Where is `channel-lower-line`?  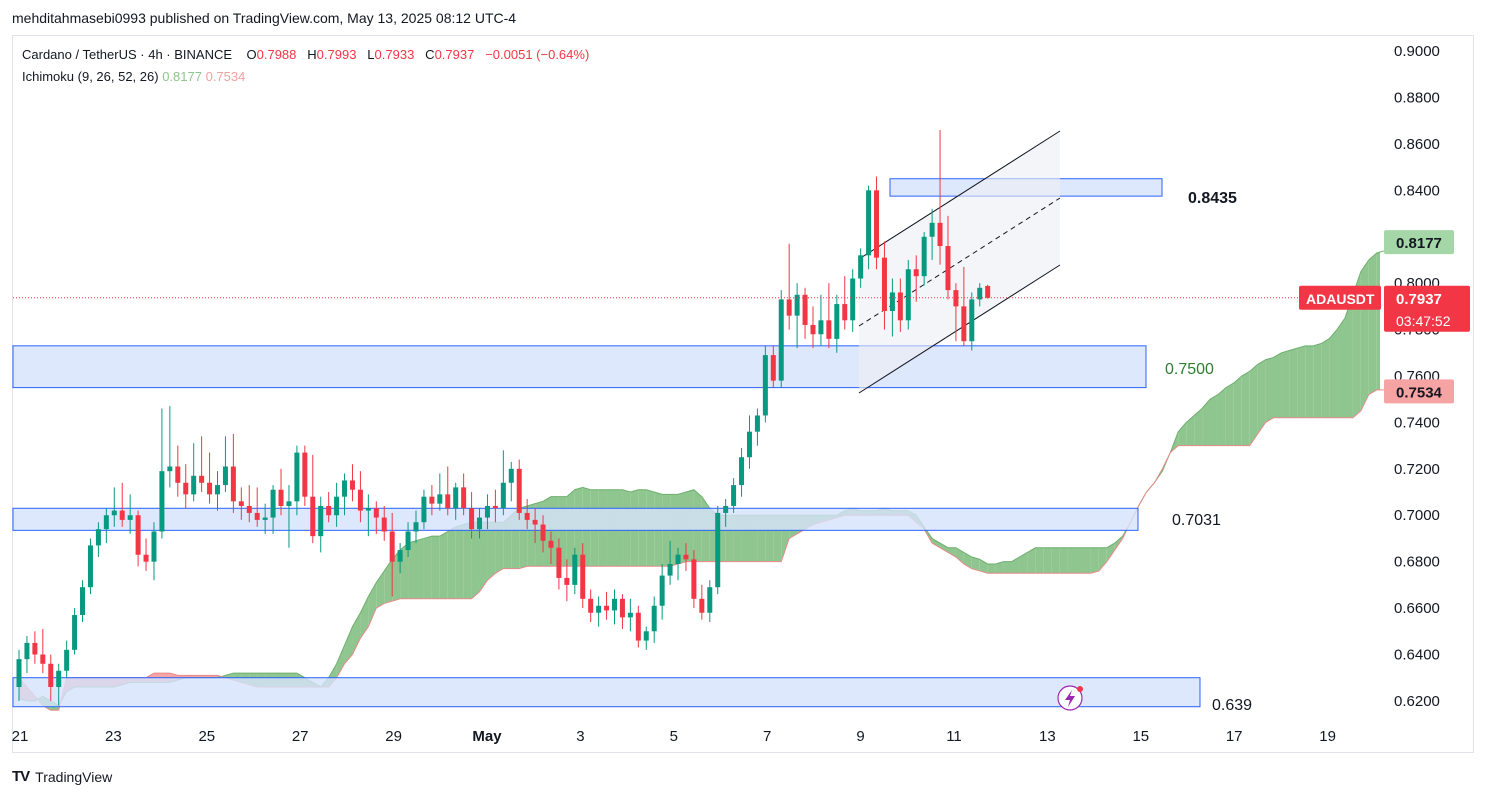
channel-lower-line is located at coordinates (959, 329).